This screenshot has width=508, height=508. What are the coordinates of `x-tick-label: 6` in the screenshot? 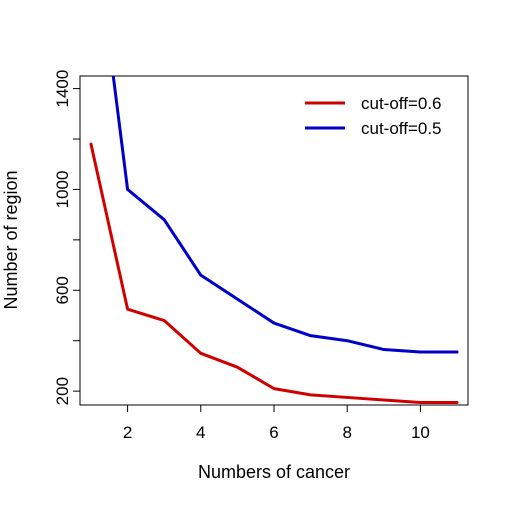 It's located at (273, 432).